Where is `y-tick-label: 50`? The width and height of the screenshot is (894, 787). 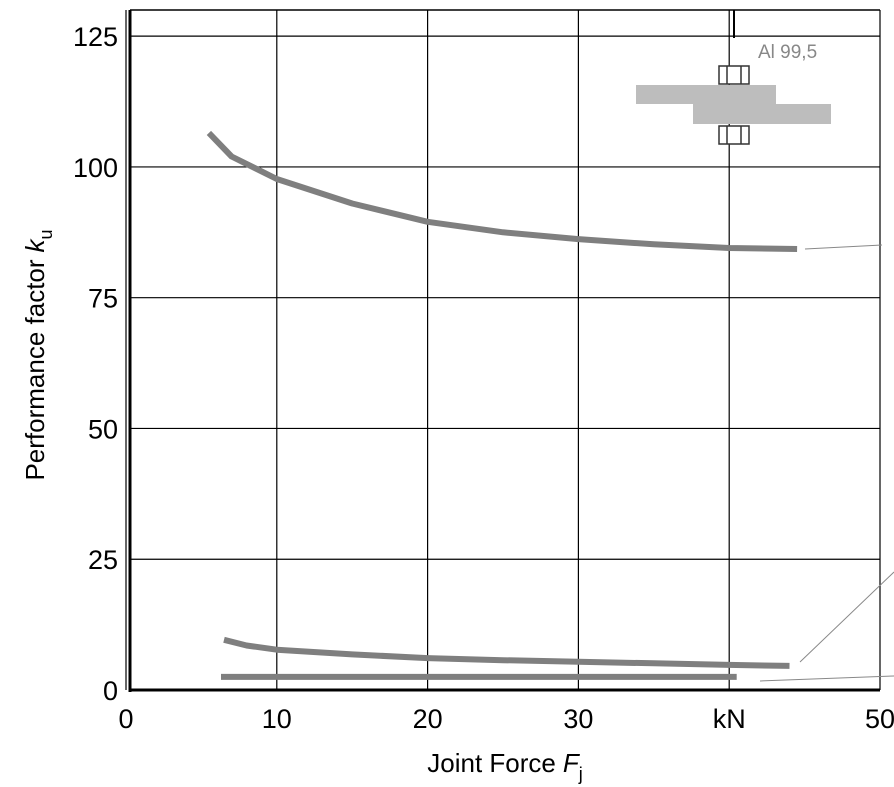
y-tick-label: 50 is located at coordinates (103, 429).